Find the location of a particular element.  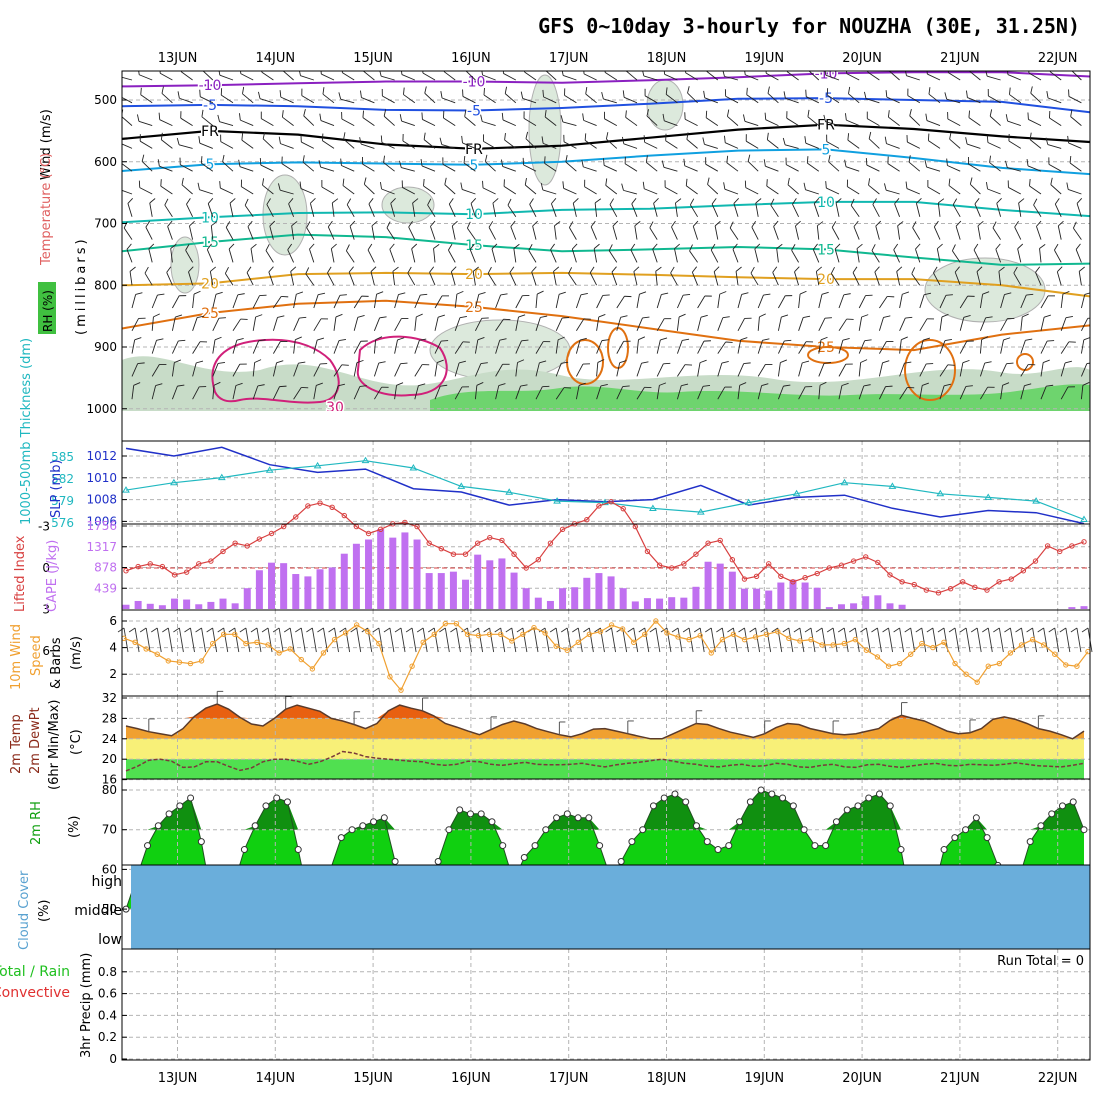

slp-frame is located at coordinates (606, 482).